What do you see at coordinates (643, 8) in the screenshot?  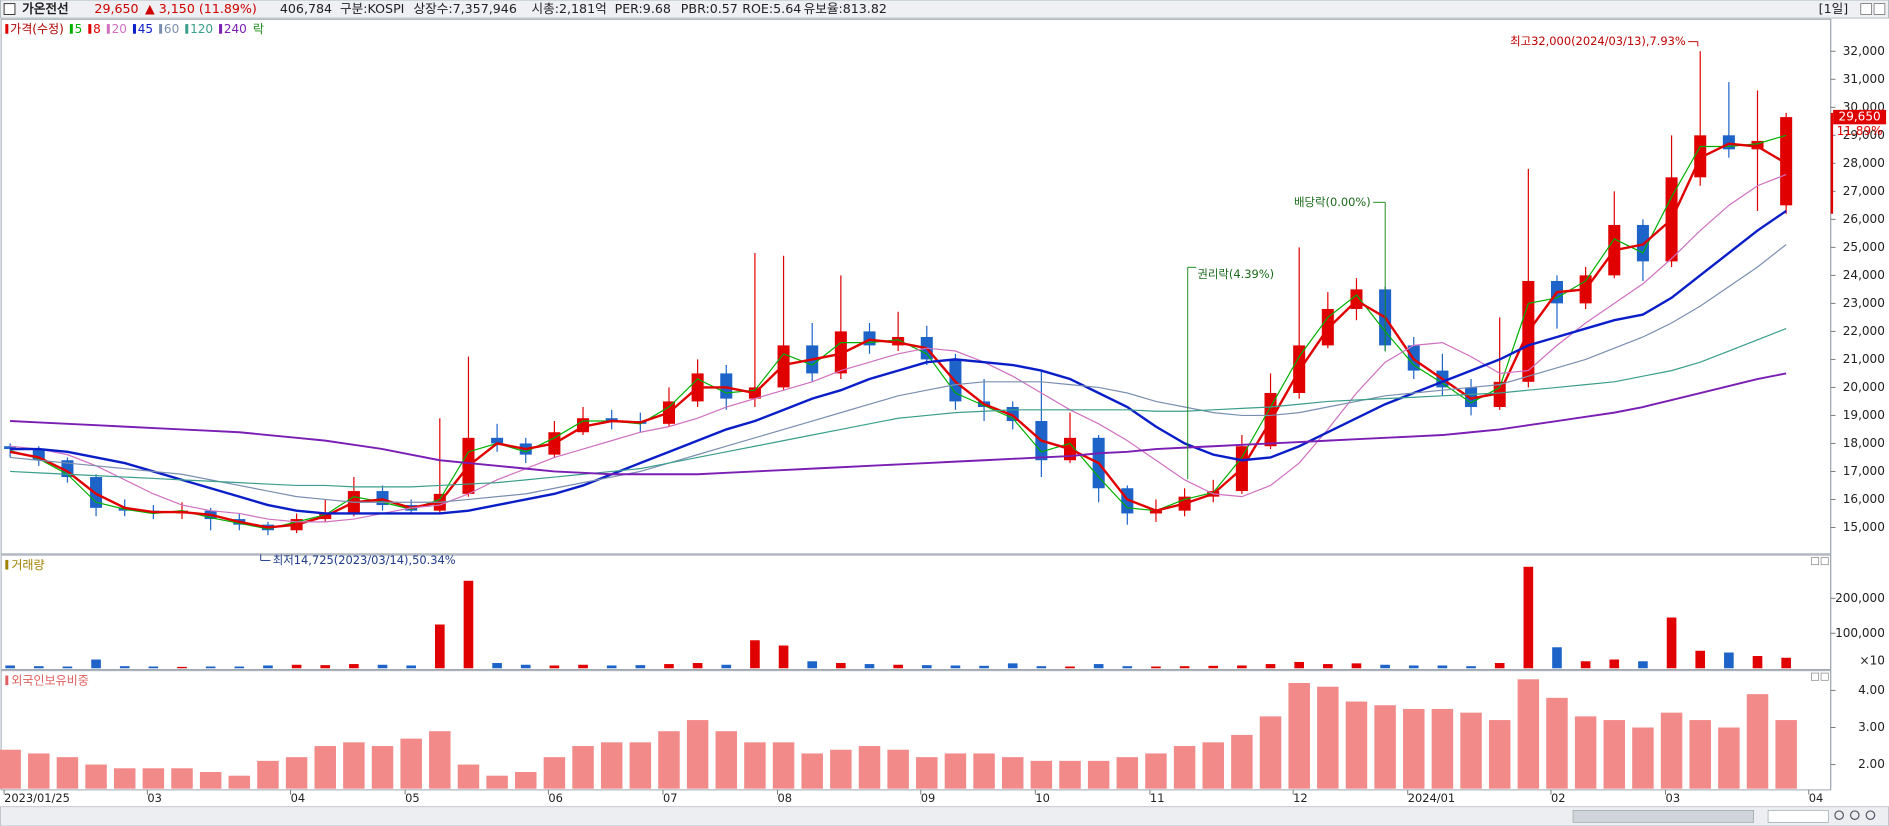 I see `per: PER:9.68` at bounding box center [643, 8].